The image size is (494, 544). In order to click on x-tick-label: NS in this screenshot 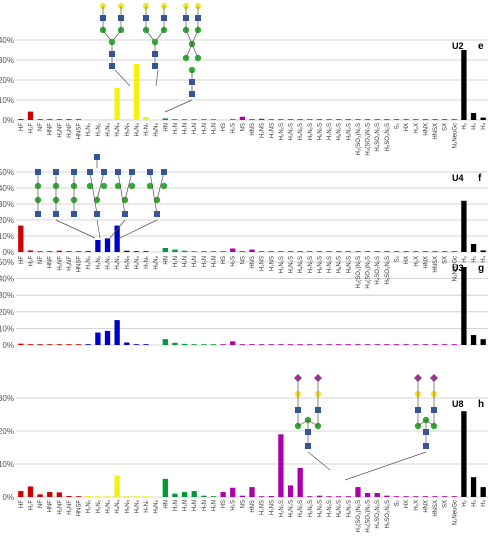, I will do `click(243, 260)`.